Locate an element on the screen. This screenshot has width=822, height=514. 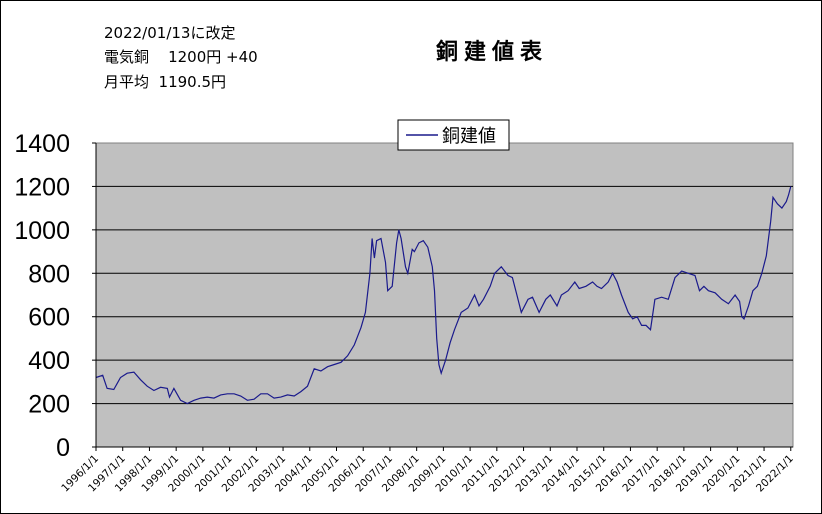
chart-title: 銅建値表 is located at coordinates (492, 52).